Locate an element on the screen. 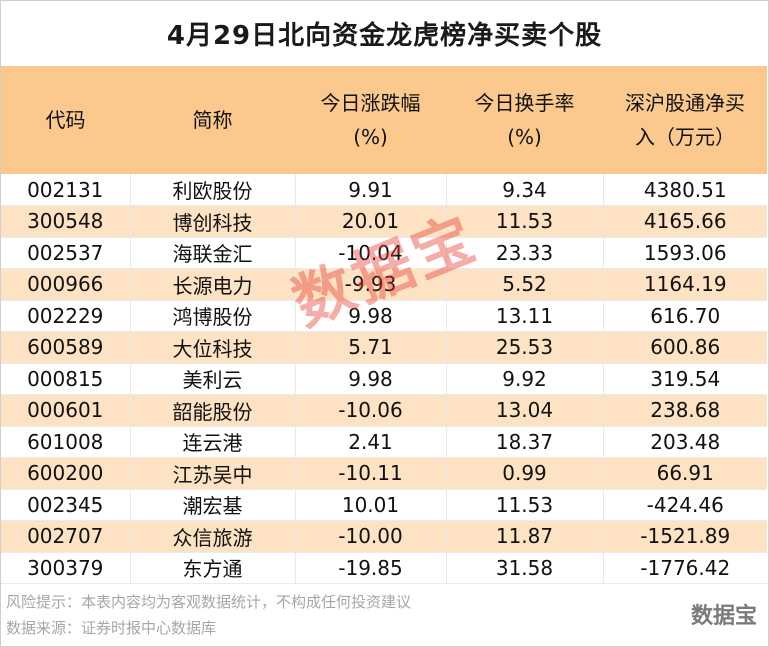 Image resolution: width=769 pixels, height=647 pixels. cell-change: 9.91 is located at coordinates (371, 190).